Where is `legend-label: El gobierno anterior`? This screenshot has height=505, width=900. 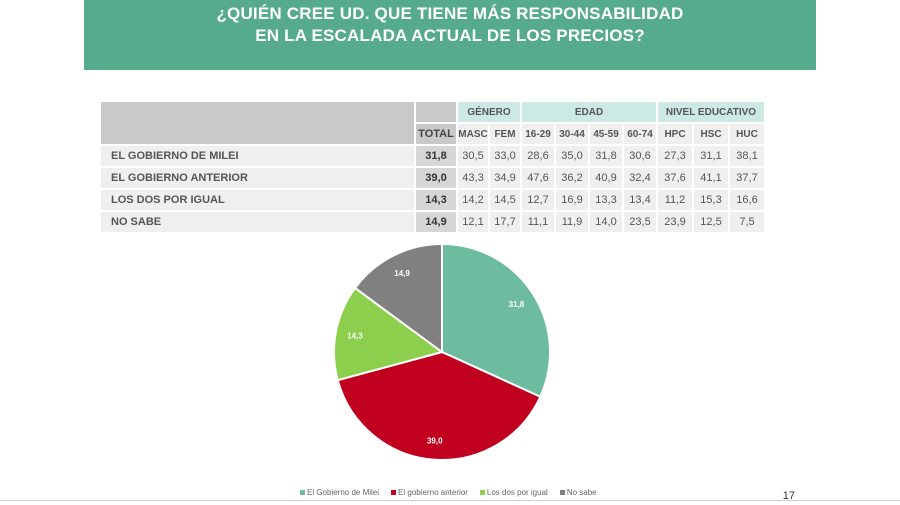 legend-label: El gobierno anterior is located at coordinates (433, 492).